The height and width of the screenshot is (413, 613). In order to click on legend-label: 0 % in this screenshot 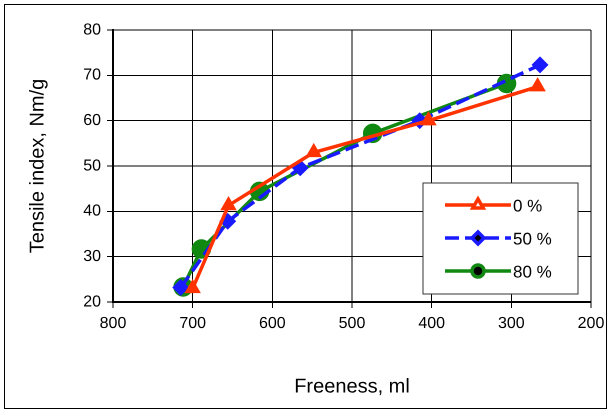, I will do `click(527, 206)`.